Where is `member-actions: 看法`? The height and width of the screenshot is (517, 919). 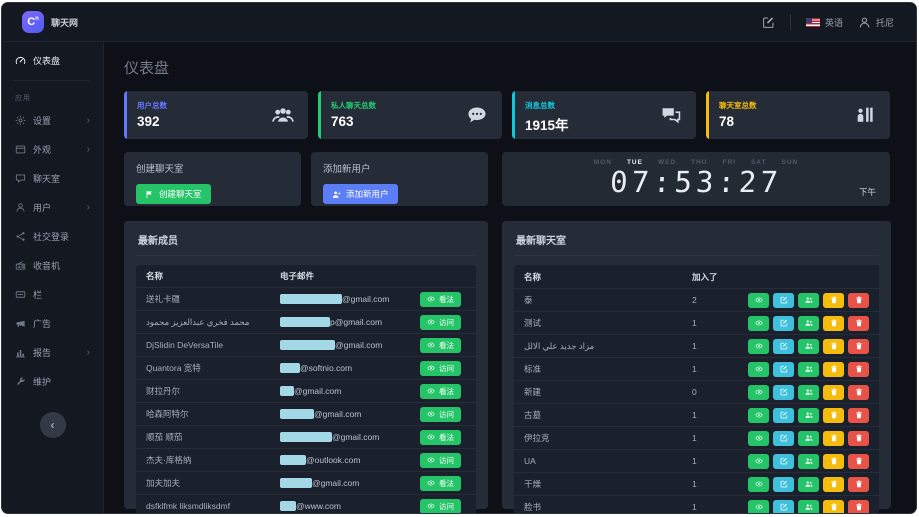
member-actions: 看法 is located at coordinates (443, 391).